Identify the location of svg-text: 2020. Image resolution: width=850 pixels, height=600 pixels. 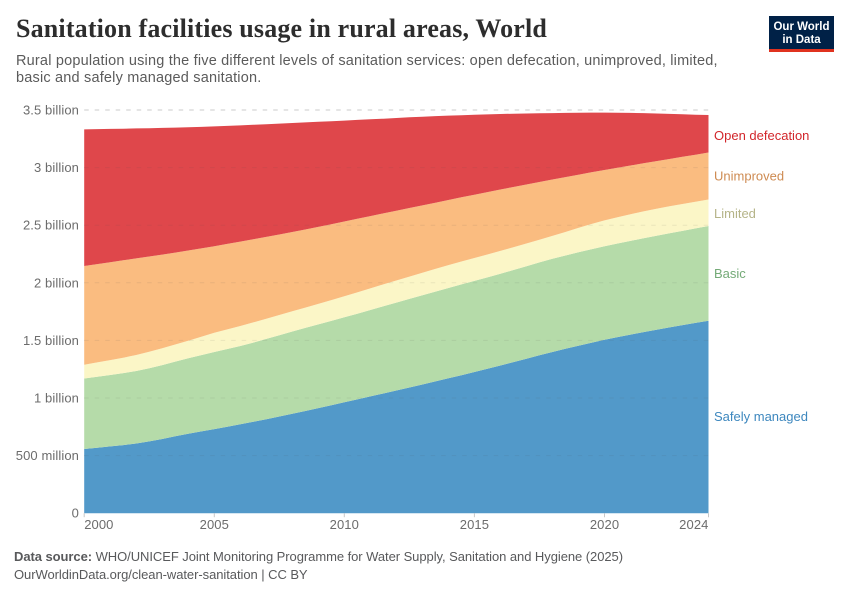
(604, 524).